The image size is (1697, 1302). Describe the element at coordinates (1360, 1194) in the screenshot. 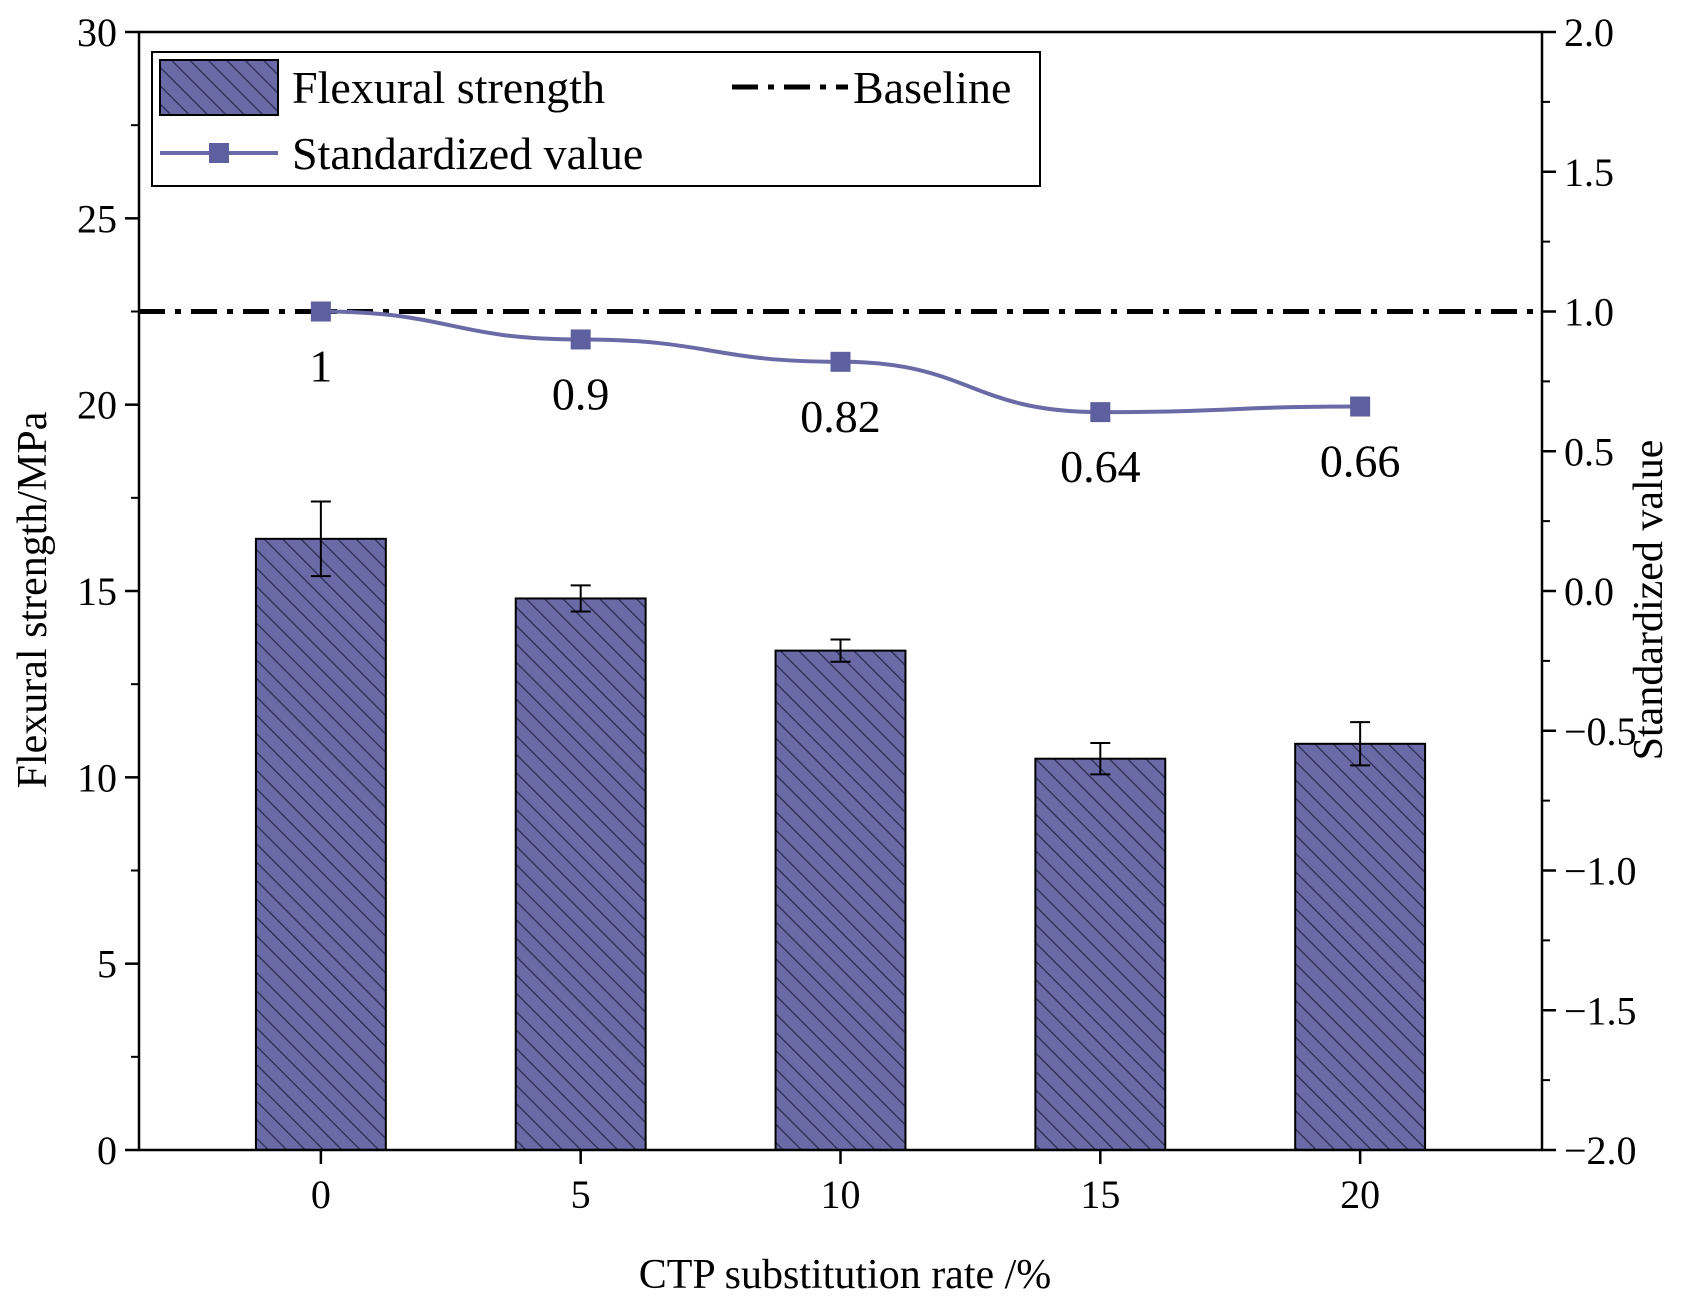

I see `x-tick-label-20: 20` at that location.